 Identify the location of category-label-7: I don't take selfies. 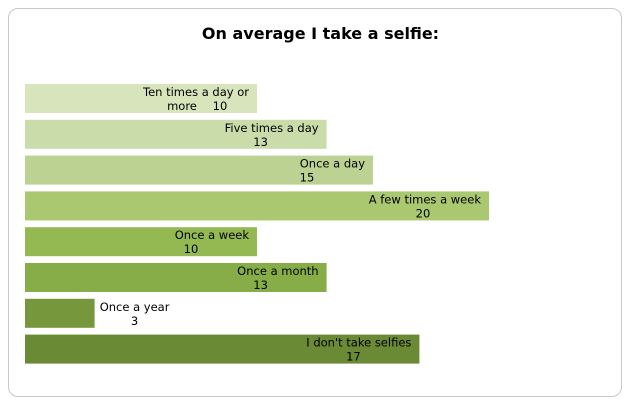
(358, 343).